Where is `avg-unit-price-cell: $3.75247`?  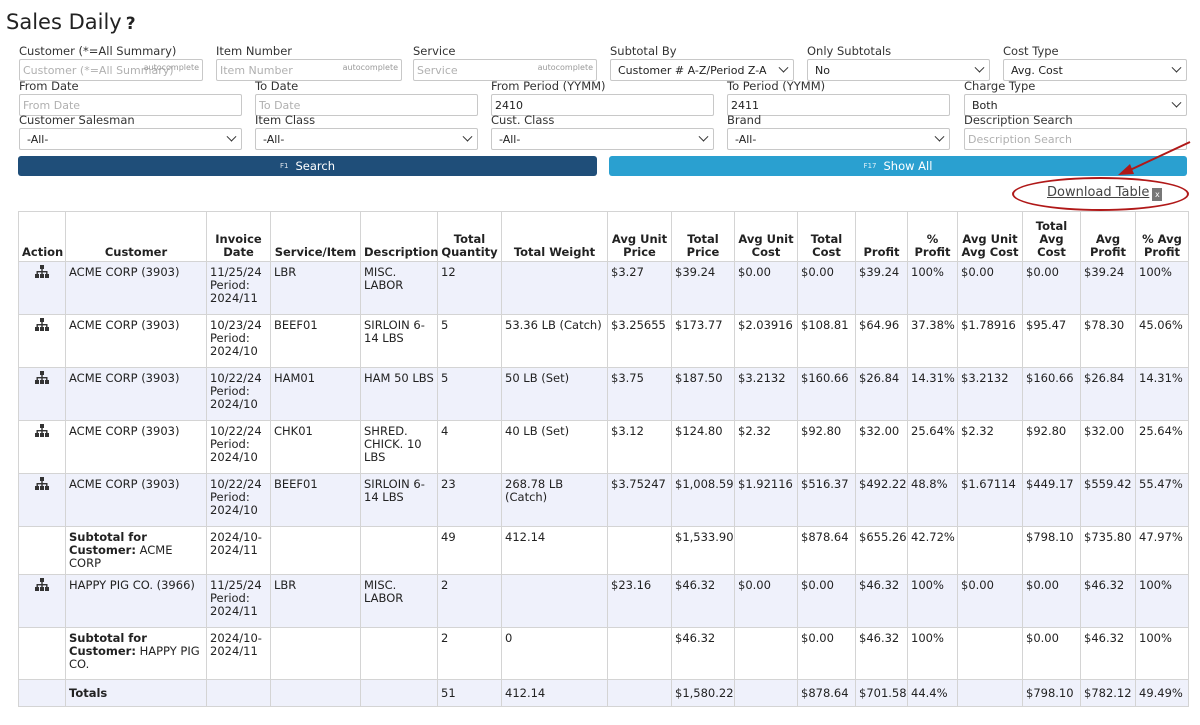 avg-unit-price-cell: $3.75247 is located at coordinates (639, 500).